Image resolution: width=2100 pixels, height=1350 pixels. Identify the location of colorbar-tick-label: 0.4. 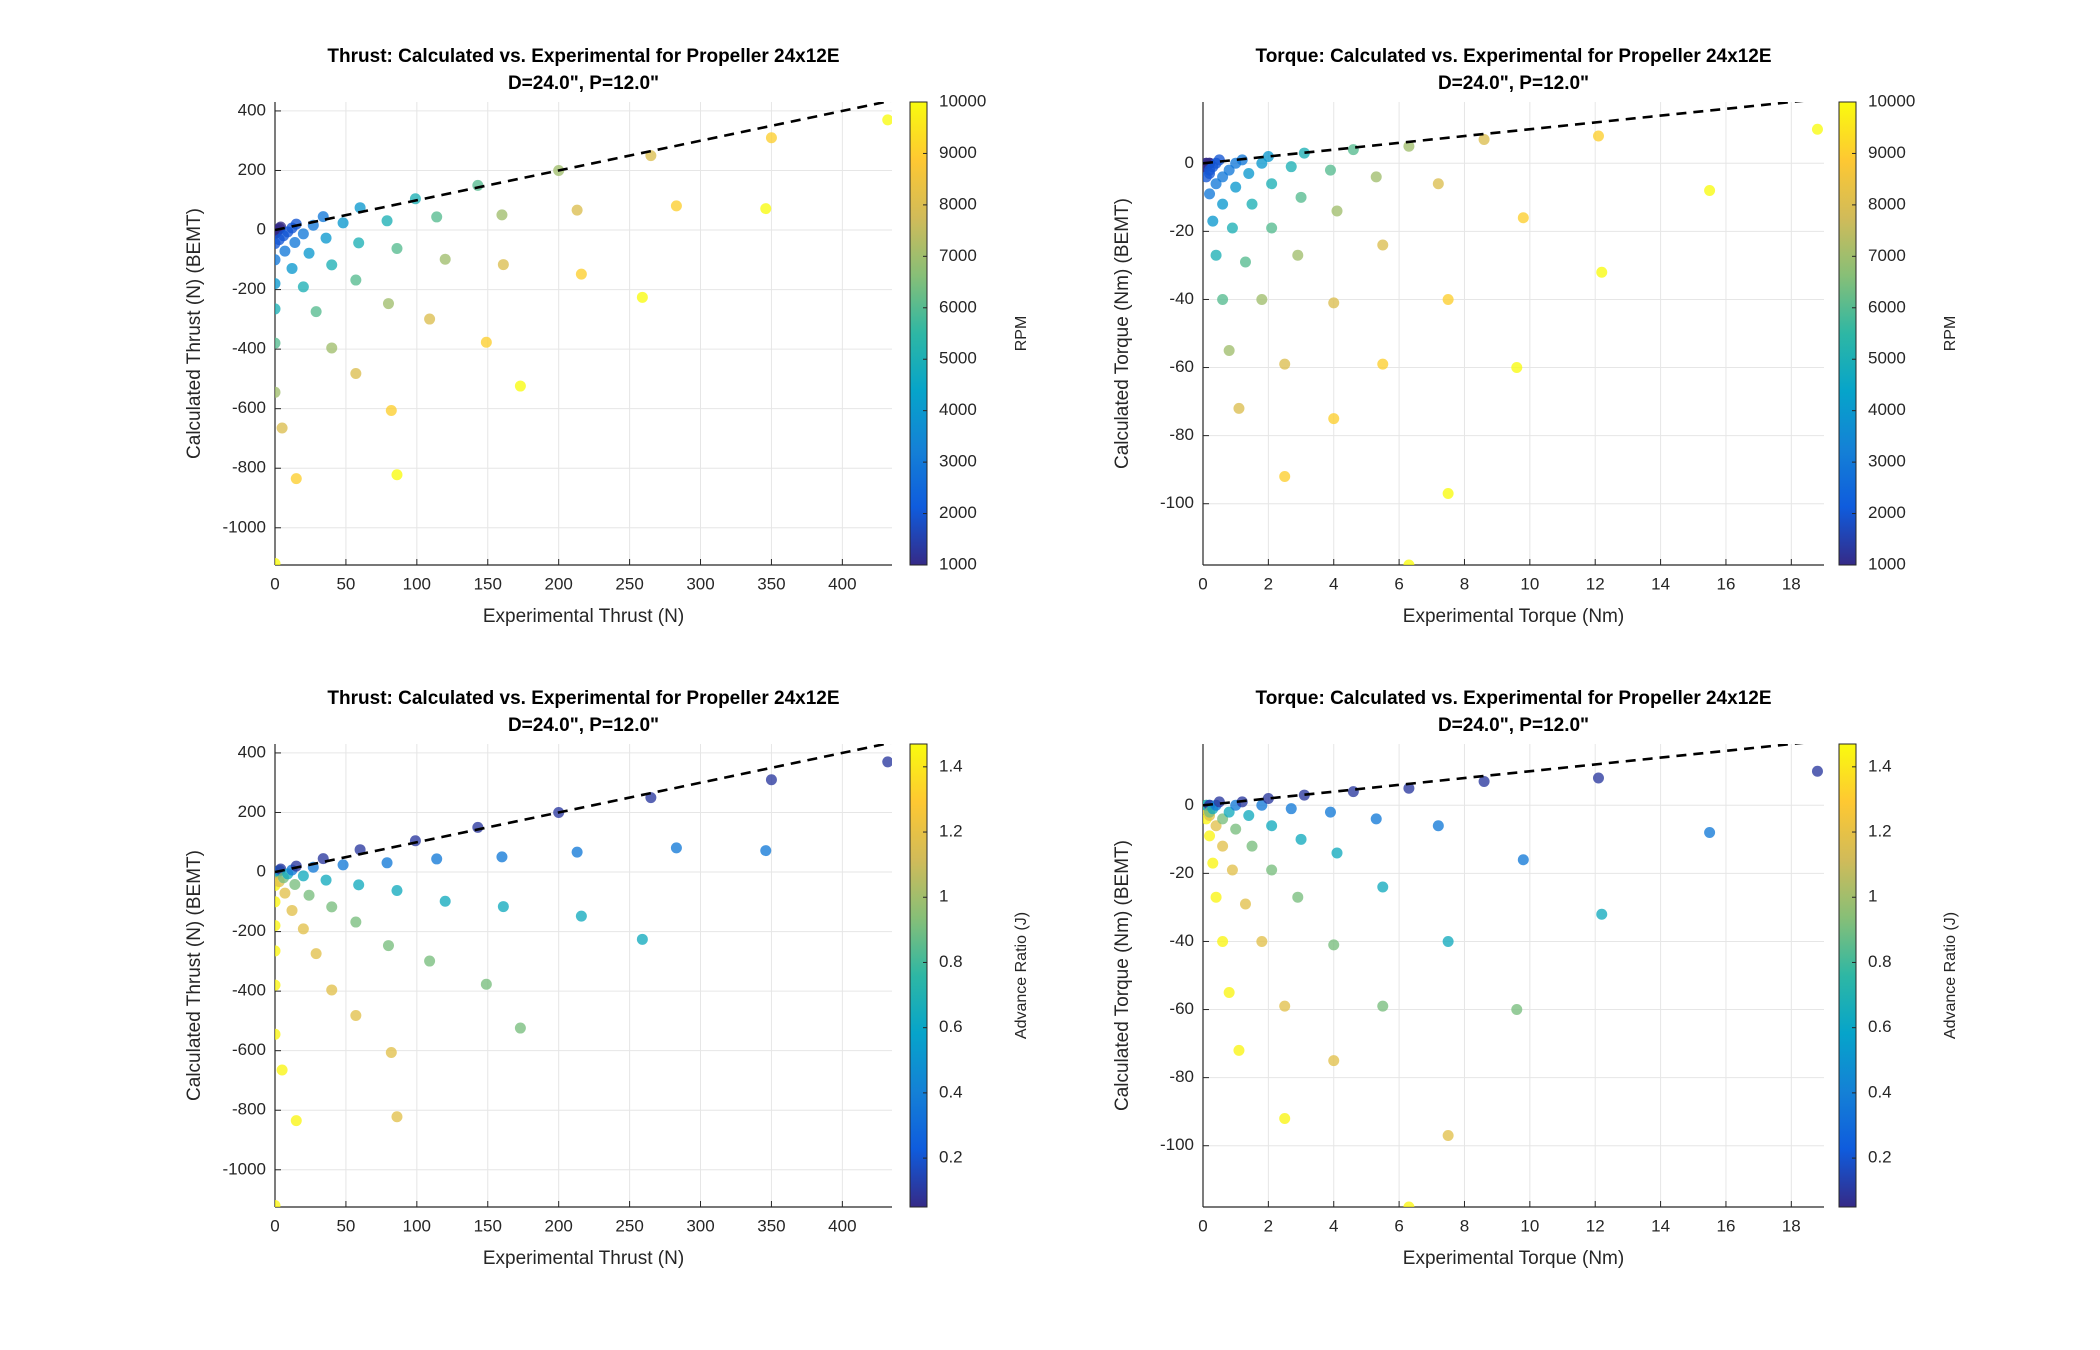
(1880, 1091).